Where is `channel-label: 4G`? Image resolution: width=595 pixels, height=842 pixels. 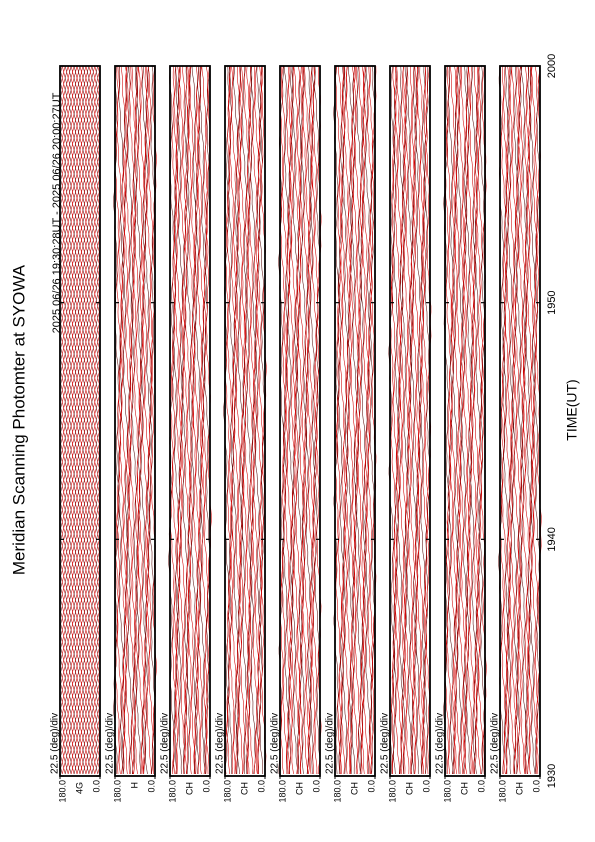
channel-label: 4G is located at coordinates (79, 788).